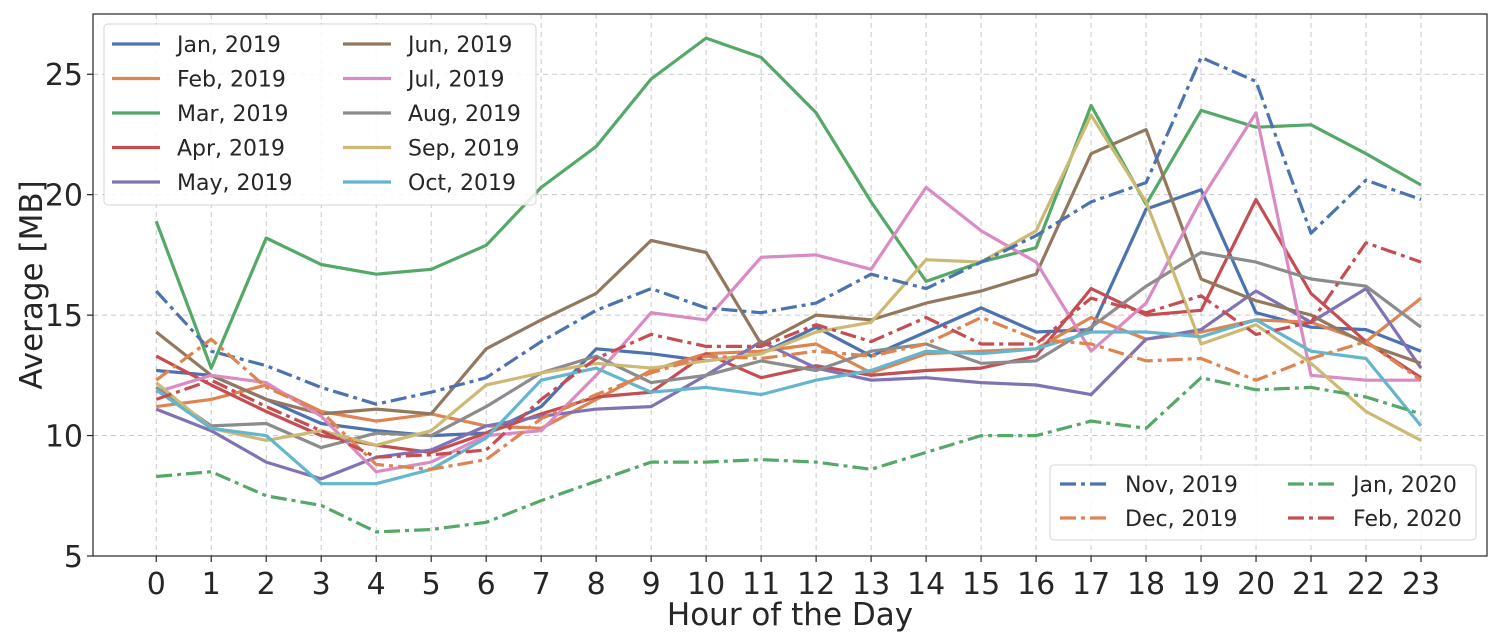  What do you see at coordinates (761, 584) in the screenshot?
I see `x-tick-label: 11` at bounding box center [761, 584].